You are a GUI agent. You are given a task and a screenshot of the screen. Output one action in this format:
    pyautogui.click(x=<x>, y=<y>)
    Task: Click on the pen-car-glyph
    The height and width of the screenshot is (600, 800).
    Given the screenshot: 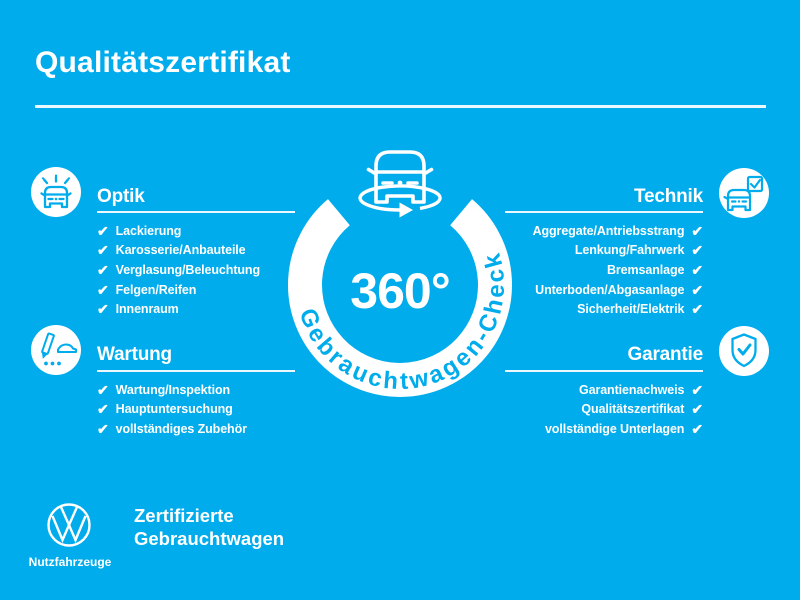 What is the action you would take?
    pyautogui.click(x=59, y=349)
    